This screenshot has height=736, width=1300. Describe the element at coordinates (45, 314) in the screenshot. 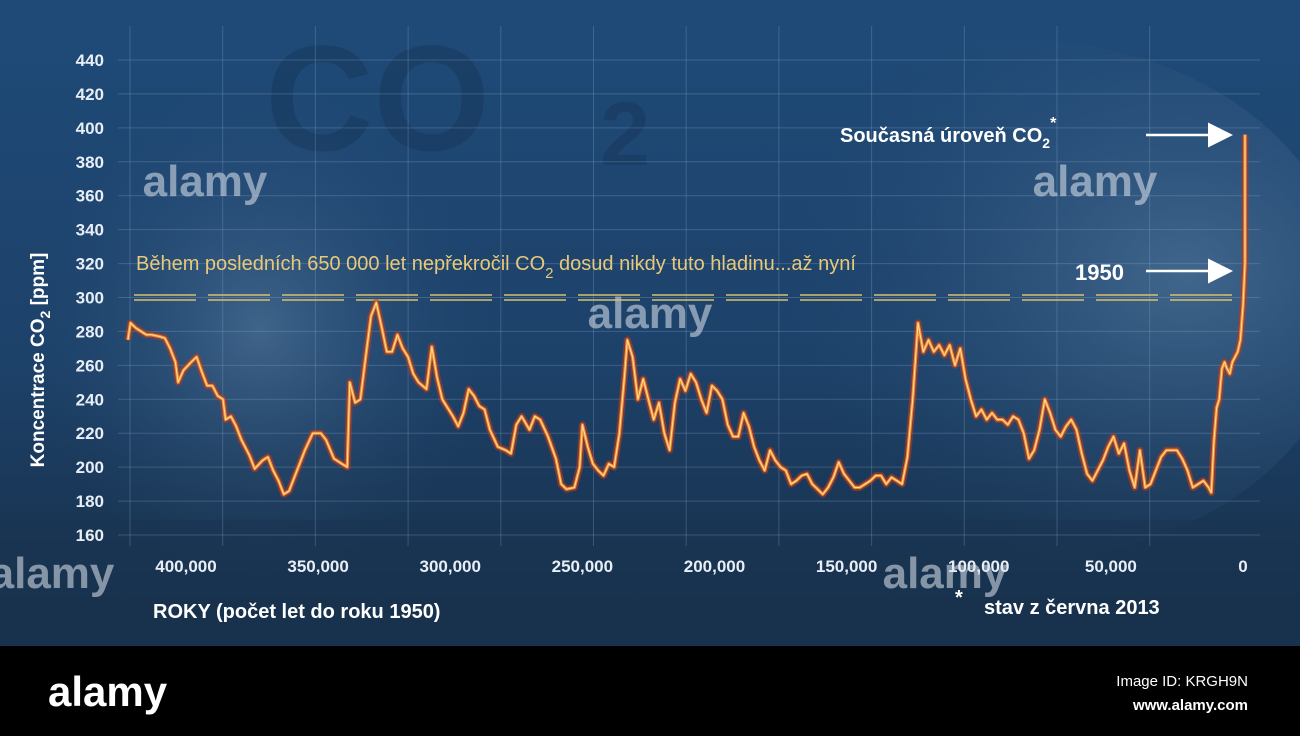

I see `y-axis-label-sub: 2` at that location.